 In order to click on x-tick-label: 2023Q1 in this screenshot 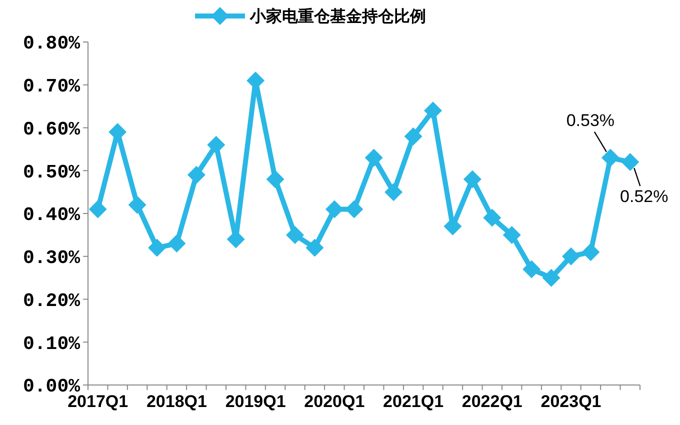, I will do `click(571, 401)`.